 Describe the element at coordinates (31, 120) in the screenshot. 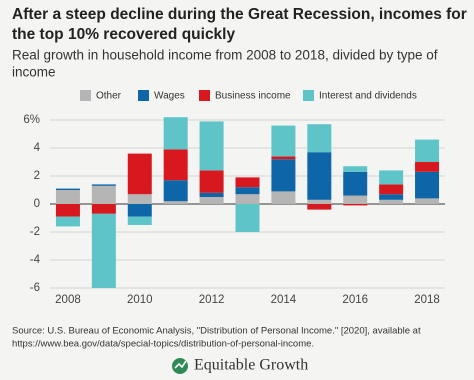

I see `y-tick-label: 6%` at that location.